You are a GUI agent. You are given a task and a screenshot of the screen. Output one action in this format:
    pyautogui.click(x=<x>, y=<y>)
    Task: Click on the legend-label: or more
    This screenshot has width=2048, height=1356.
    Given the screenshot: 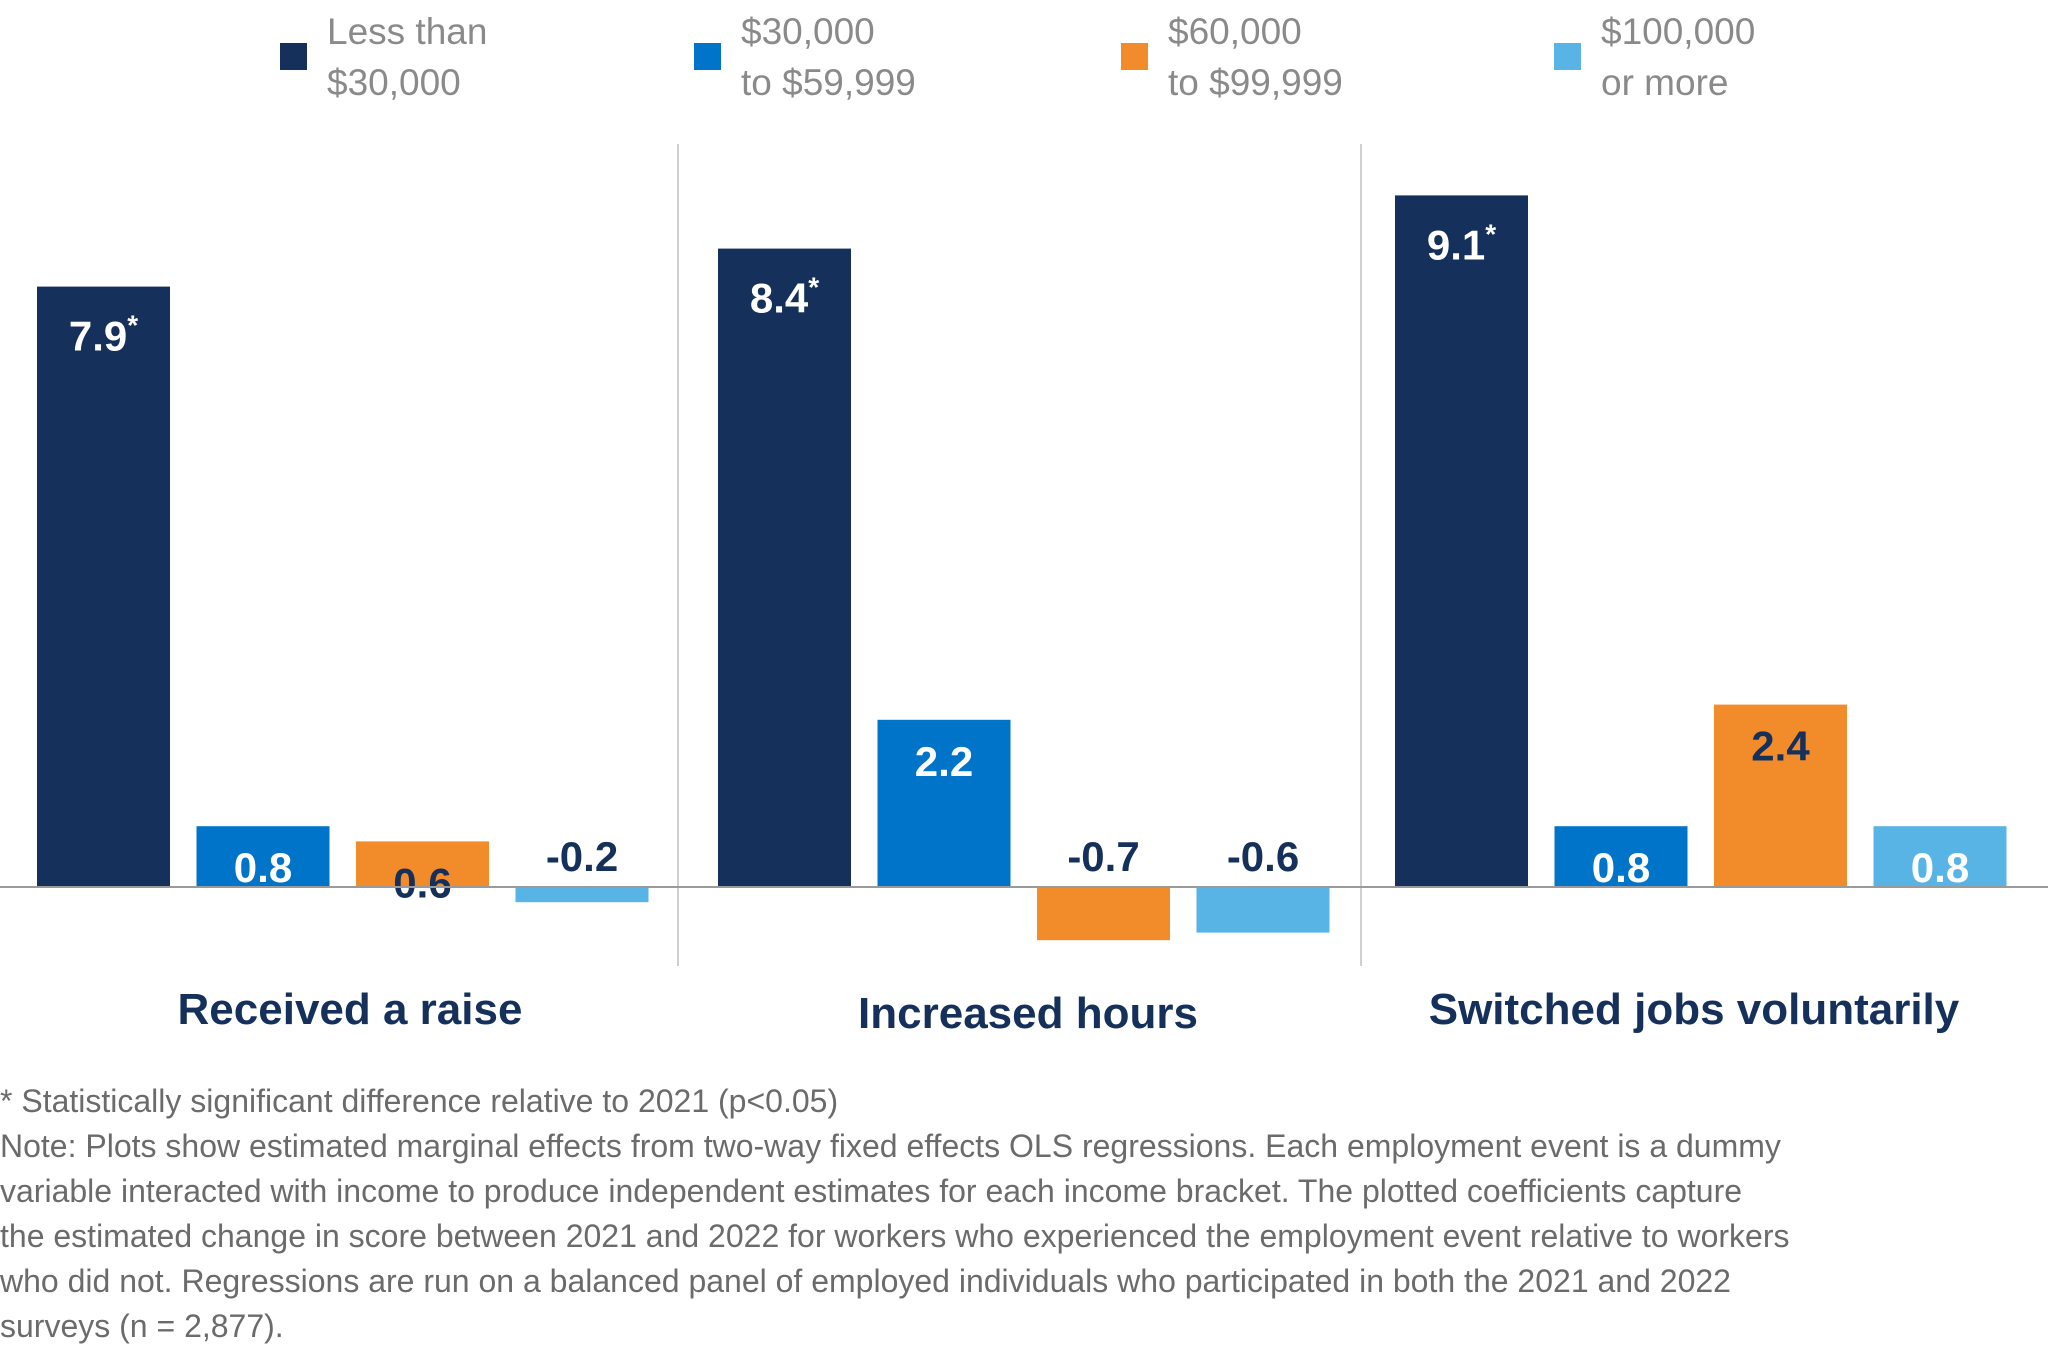 What is the action you would take?
    pyautogui.click(x=1664, y=82)
    